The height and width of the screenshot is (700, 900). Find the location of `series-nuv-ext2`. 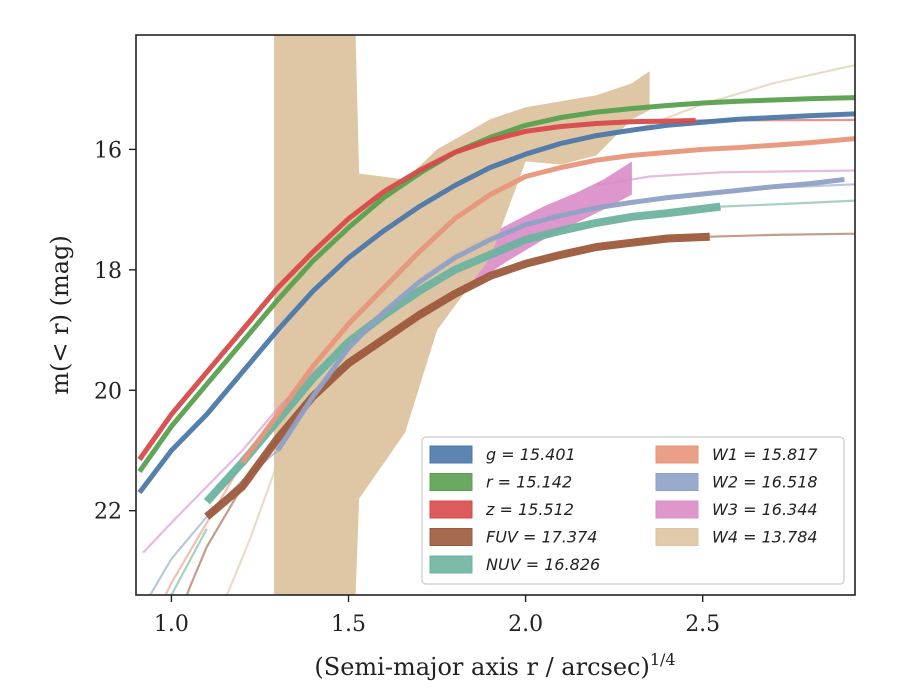

series-nuv-ext2 is located at coordinates (787, 203).